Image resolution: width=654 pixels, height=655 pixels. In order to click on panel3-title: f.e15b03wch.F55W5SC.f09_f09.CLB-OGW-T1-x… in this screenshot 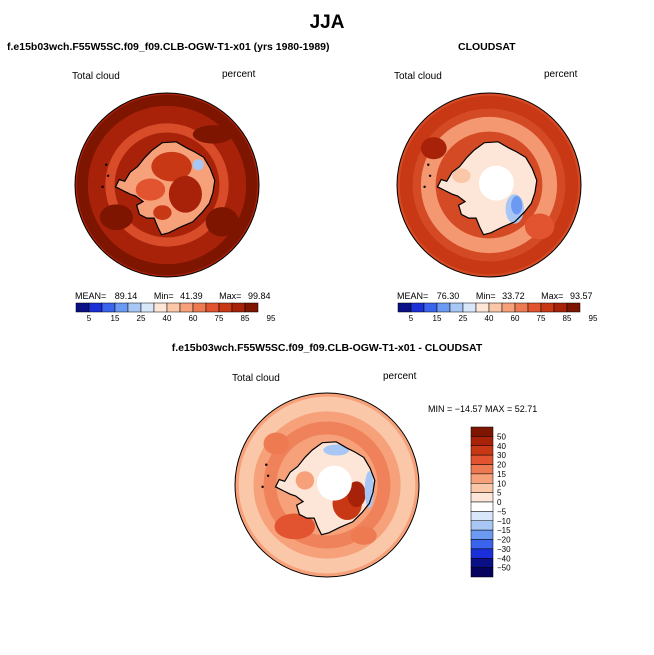, I will do `click(327, 348)`.